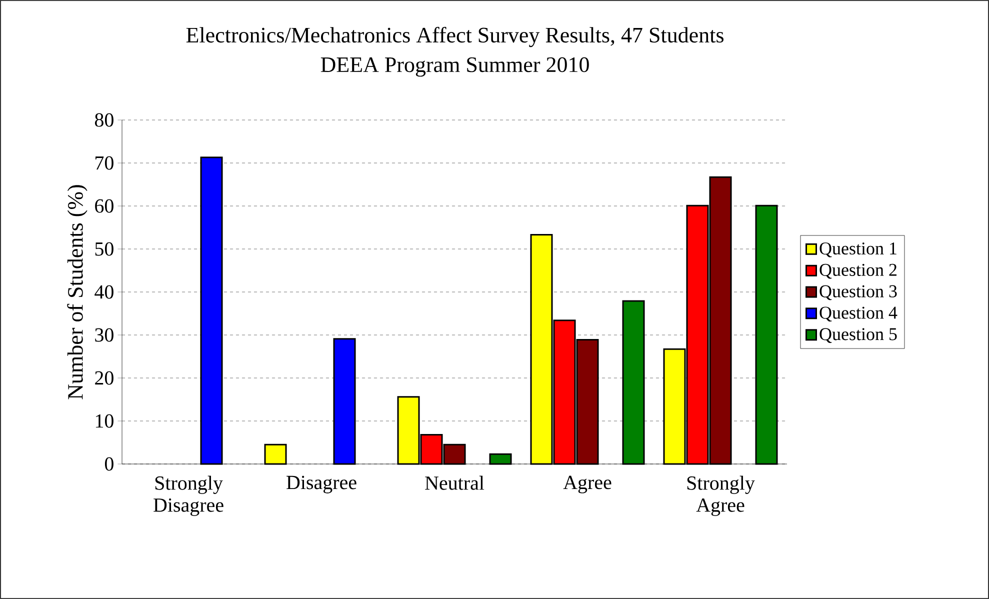  I want to click on legend-label: Question 4, so click(859, 314).